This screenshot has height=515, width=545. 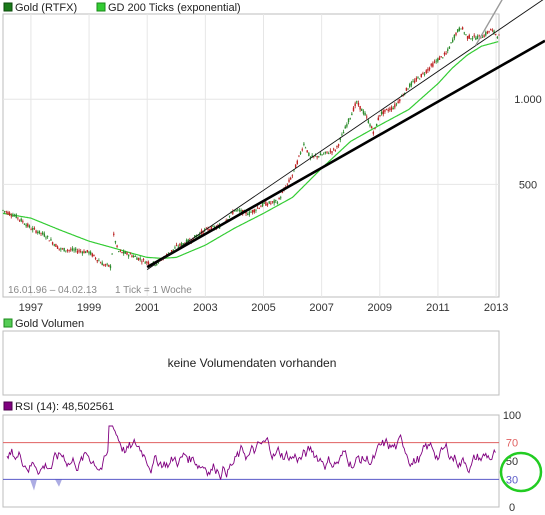 What do you see at coordinates (252, 363) in the screenshot?
I see `volume-message: keine Volumendaten vorhanden` at bounding box center [252, 363].